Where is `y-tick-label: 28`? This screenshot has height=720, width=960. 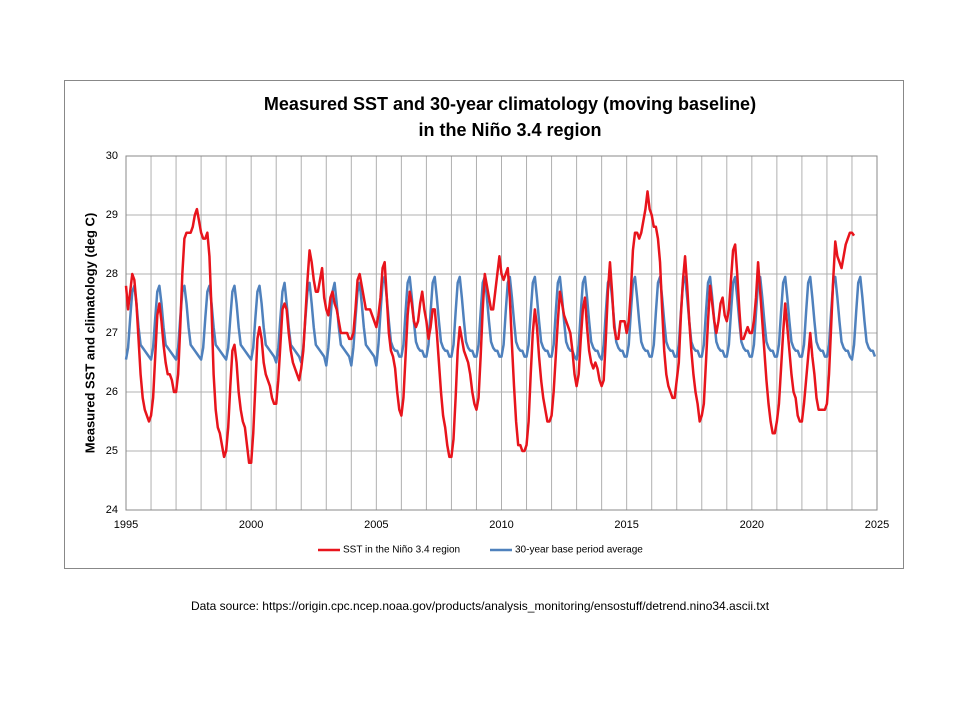
y-tick-label: 28 is located at coordinates (112, 274).